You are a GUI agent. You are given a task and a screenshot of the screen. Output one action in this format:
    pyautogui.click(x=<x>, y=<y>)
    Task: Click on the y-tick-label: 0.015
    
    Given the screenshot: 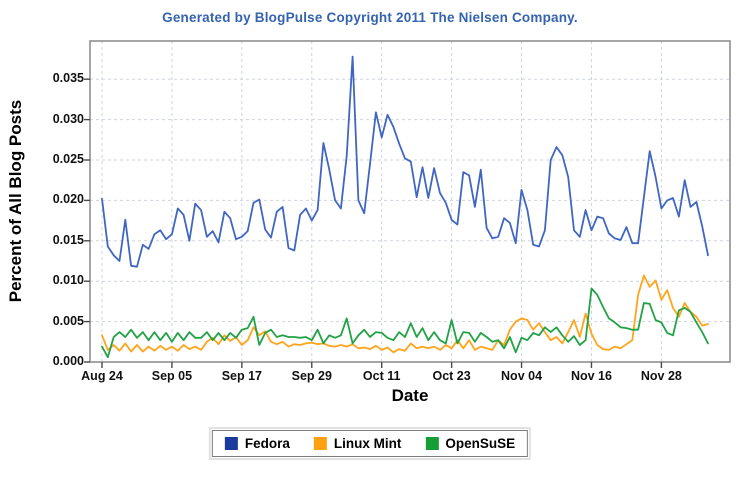 What is the action you would take?
    pyautogui.click(x=68, y=239)
    